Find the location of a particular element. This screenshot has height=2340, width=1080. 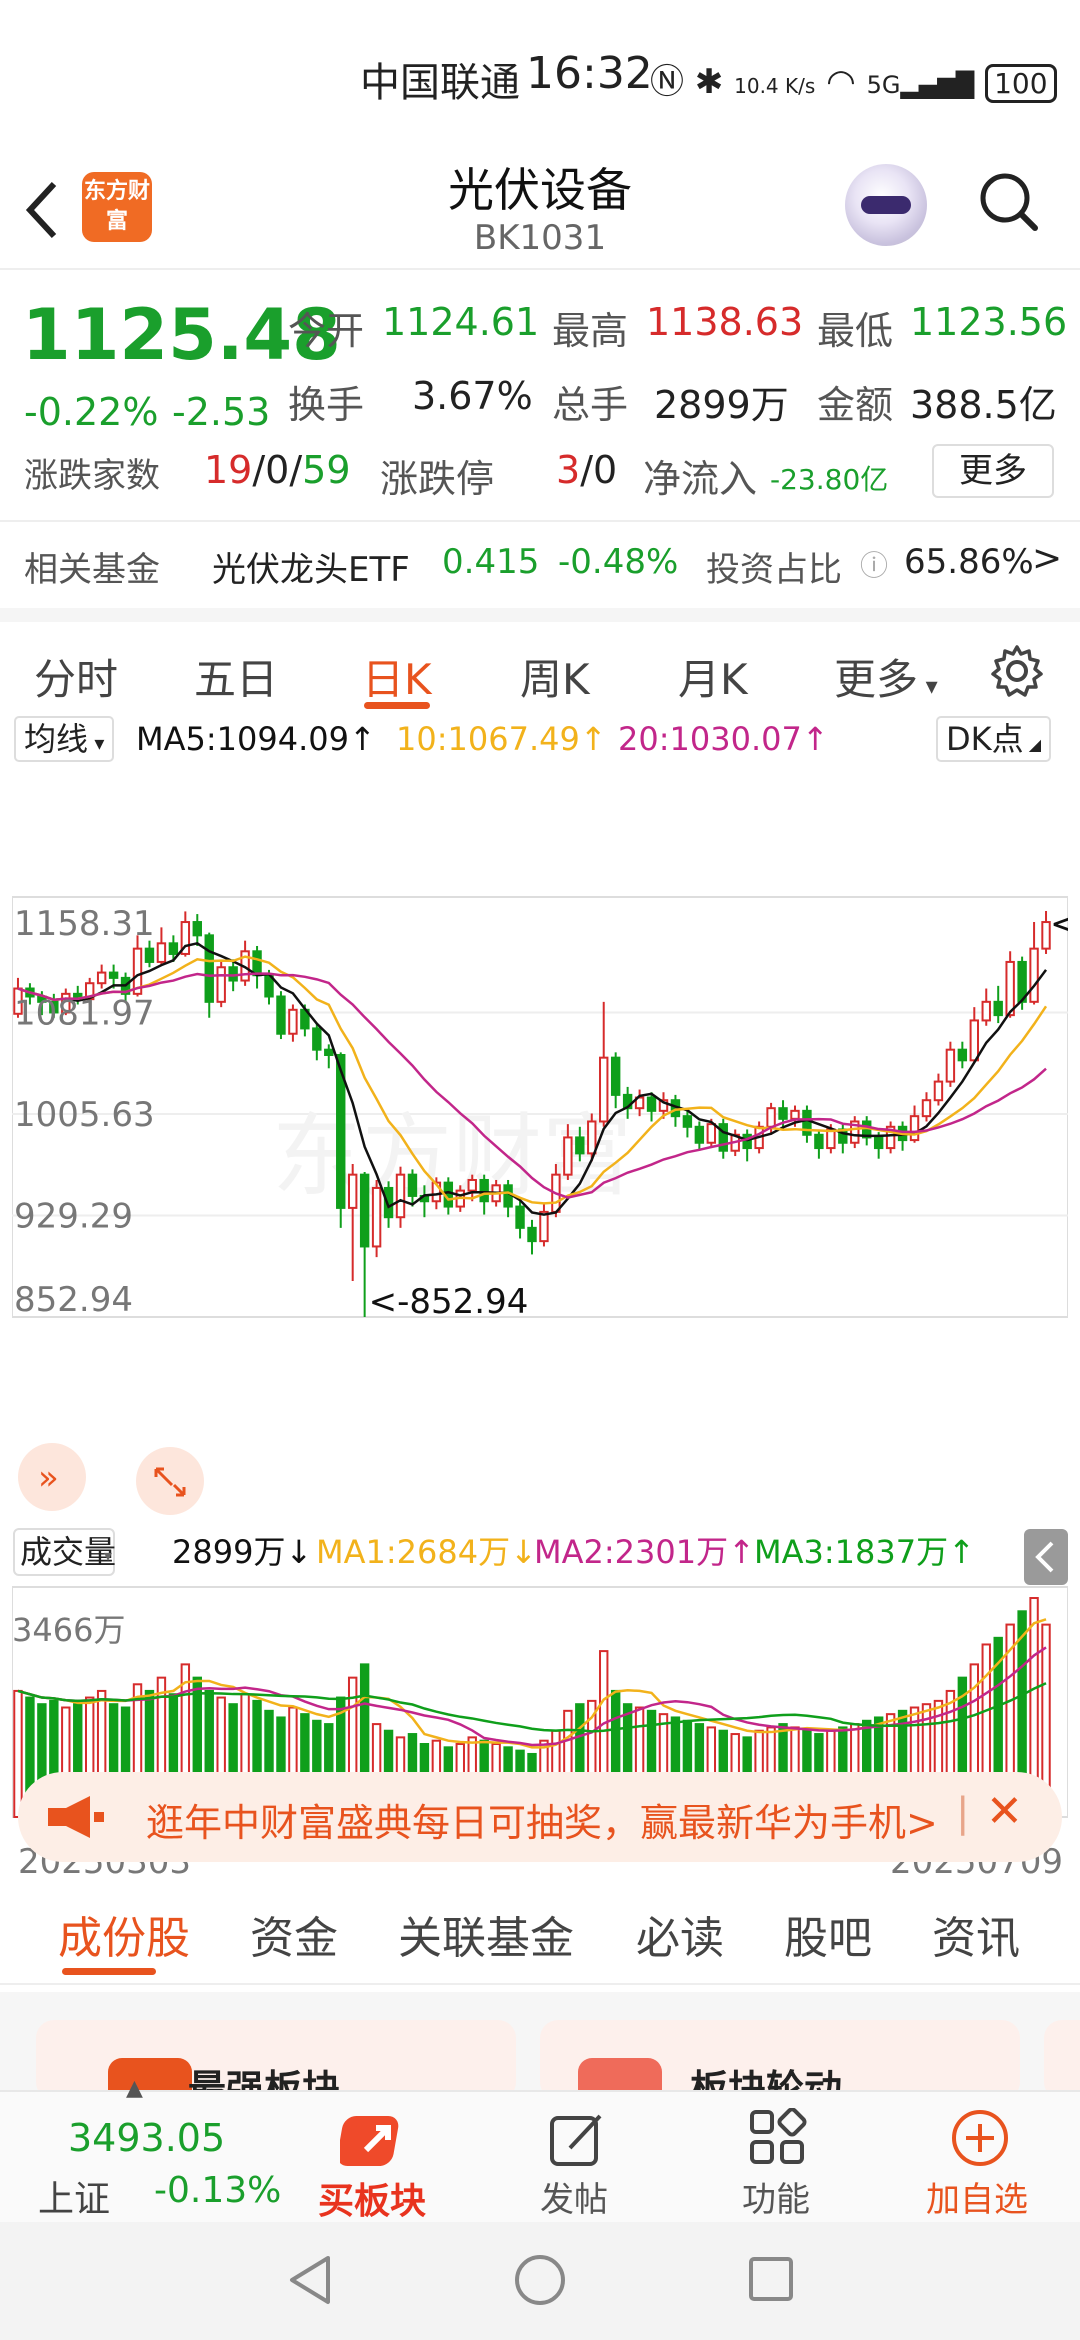

index-name: 上证 is located at coordinates (74, 2199).